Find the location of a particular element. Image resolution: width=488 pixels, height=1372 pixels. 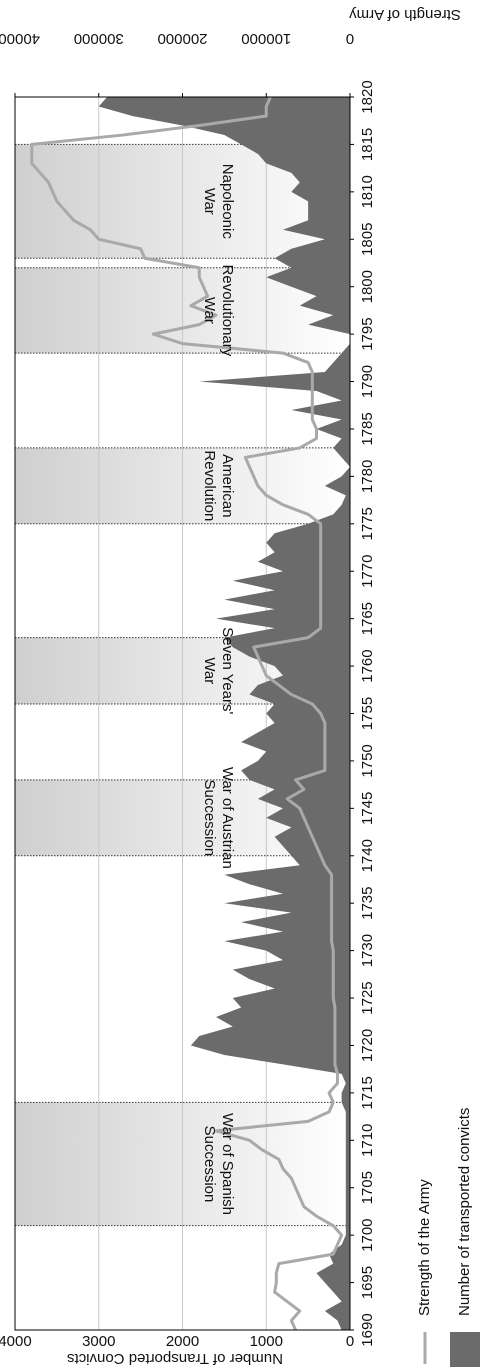

y-tick-label: 0 is located at coordinates (350, 1341).